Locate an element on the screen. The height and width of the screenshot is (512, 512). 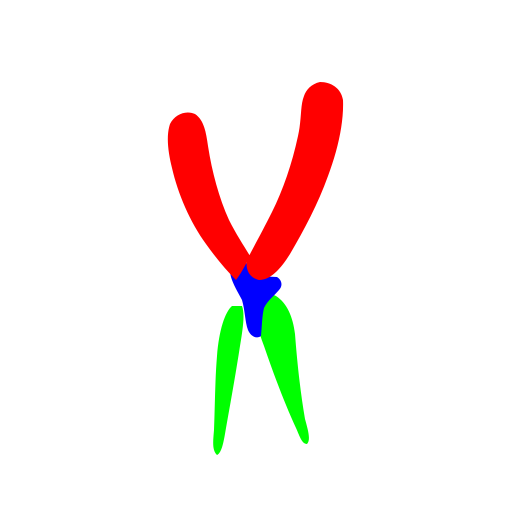
jaws is located at coordinates (261, 374).